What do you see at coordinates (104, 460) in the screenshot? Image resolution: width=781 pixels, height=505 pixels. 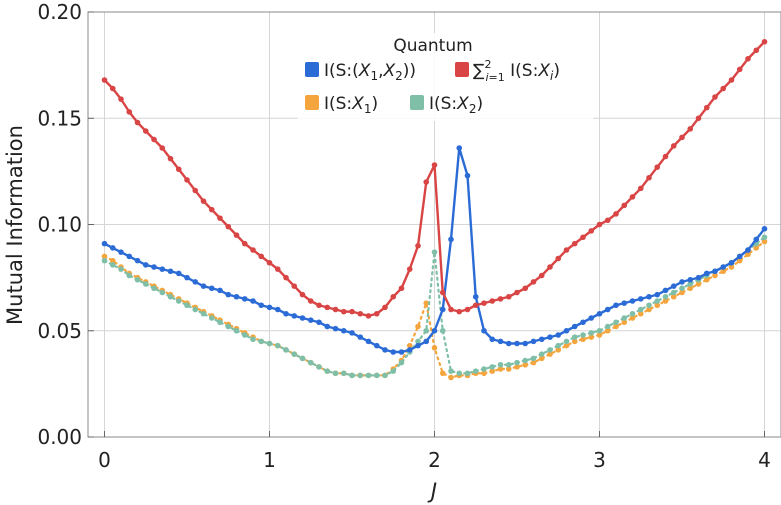 I see `x-tick-label: 0` at bounding box center [104, 460].